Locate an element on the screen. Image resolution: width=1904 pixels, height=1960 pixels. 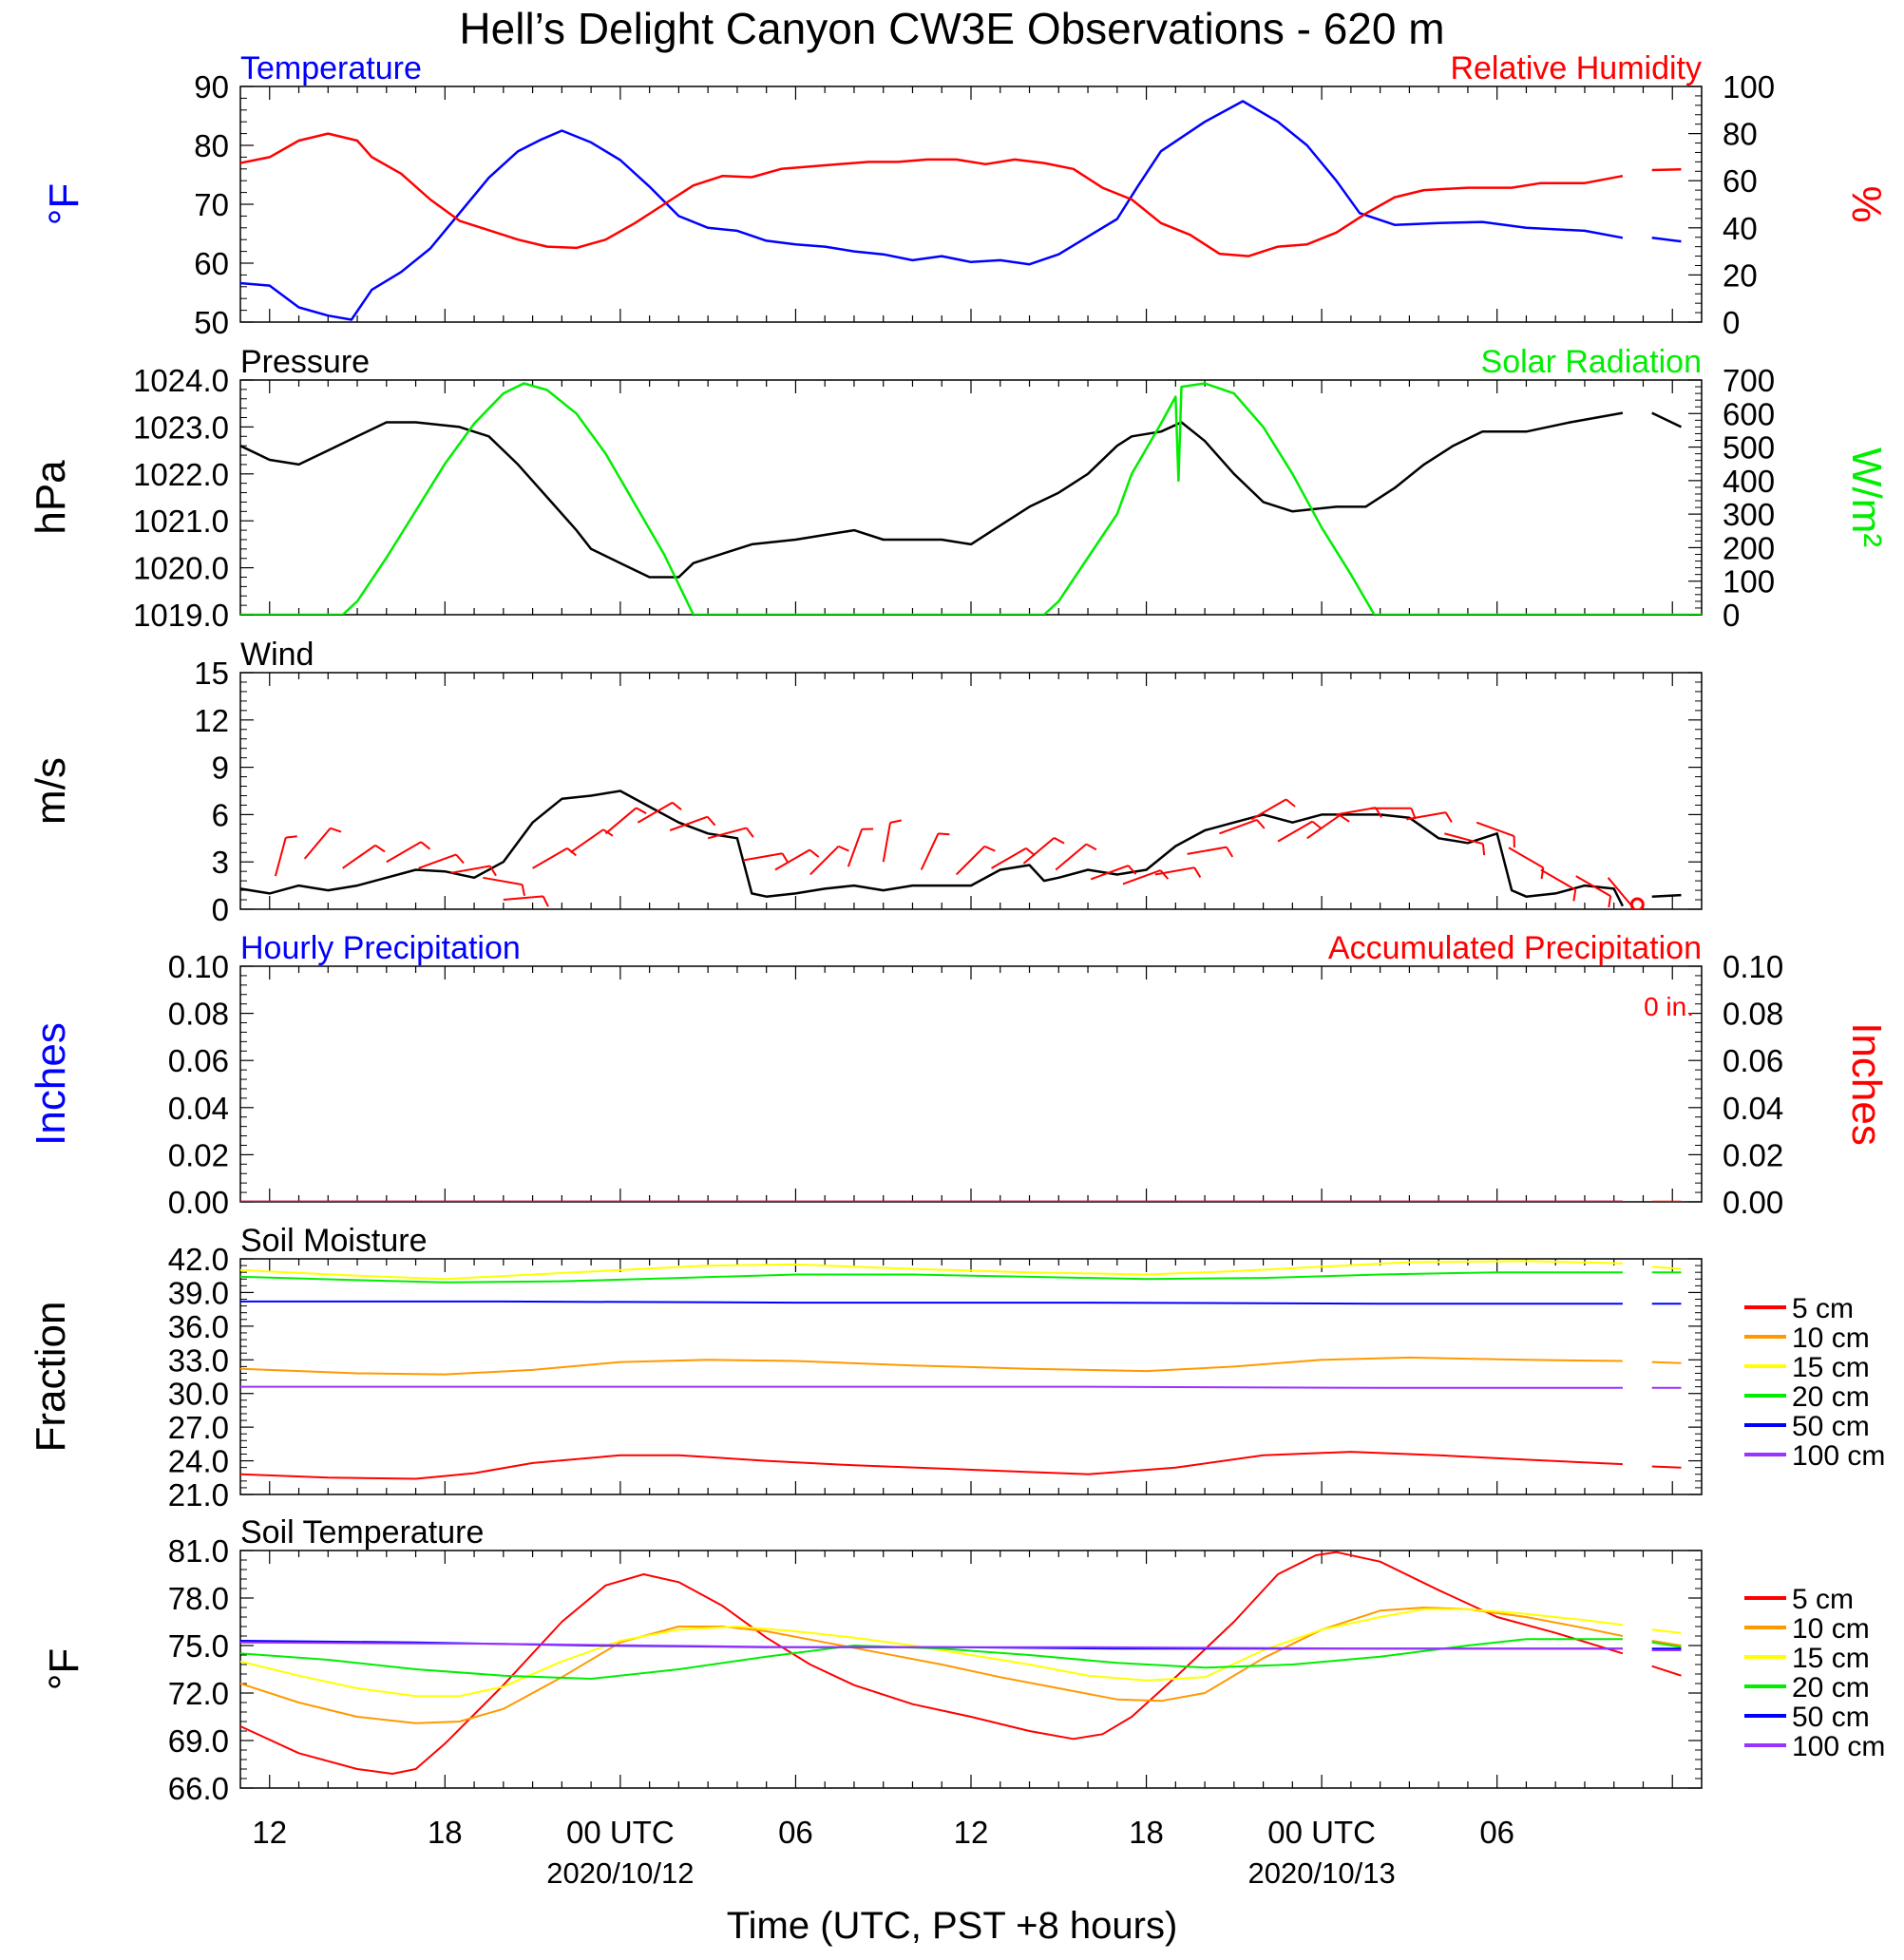
series-line-temperature is located at coordinates (961, 211).